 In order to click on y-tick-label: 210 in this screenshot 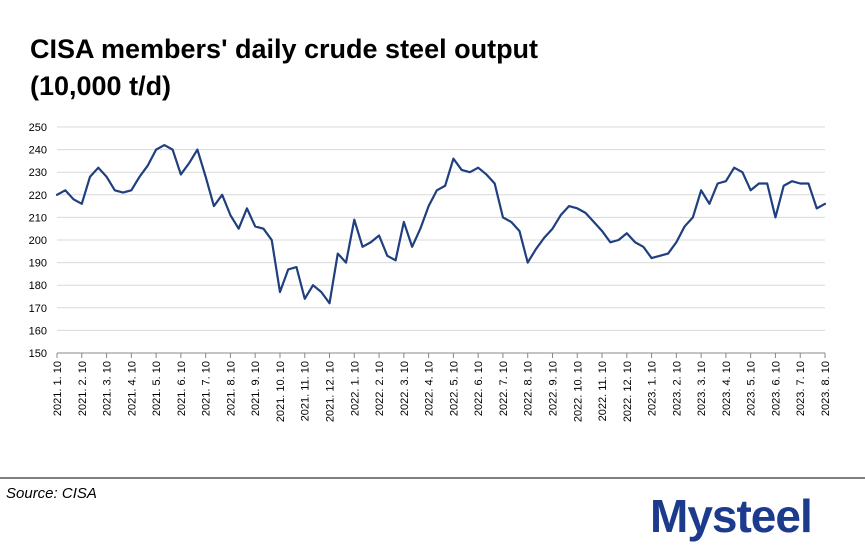, I will do `click(38, 218)`.